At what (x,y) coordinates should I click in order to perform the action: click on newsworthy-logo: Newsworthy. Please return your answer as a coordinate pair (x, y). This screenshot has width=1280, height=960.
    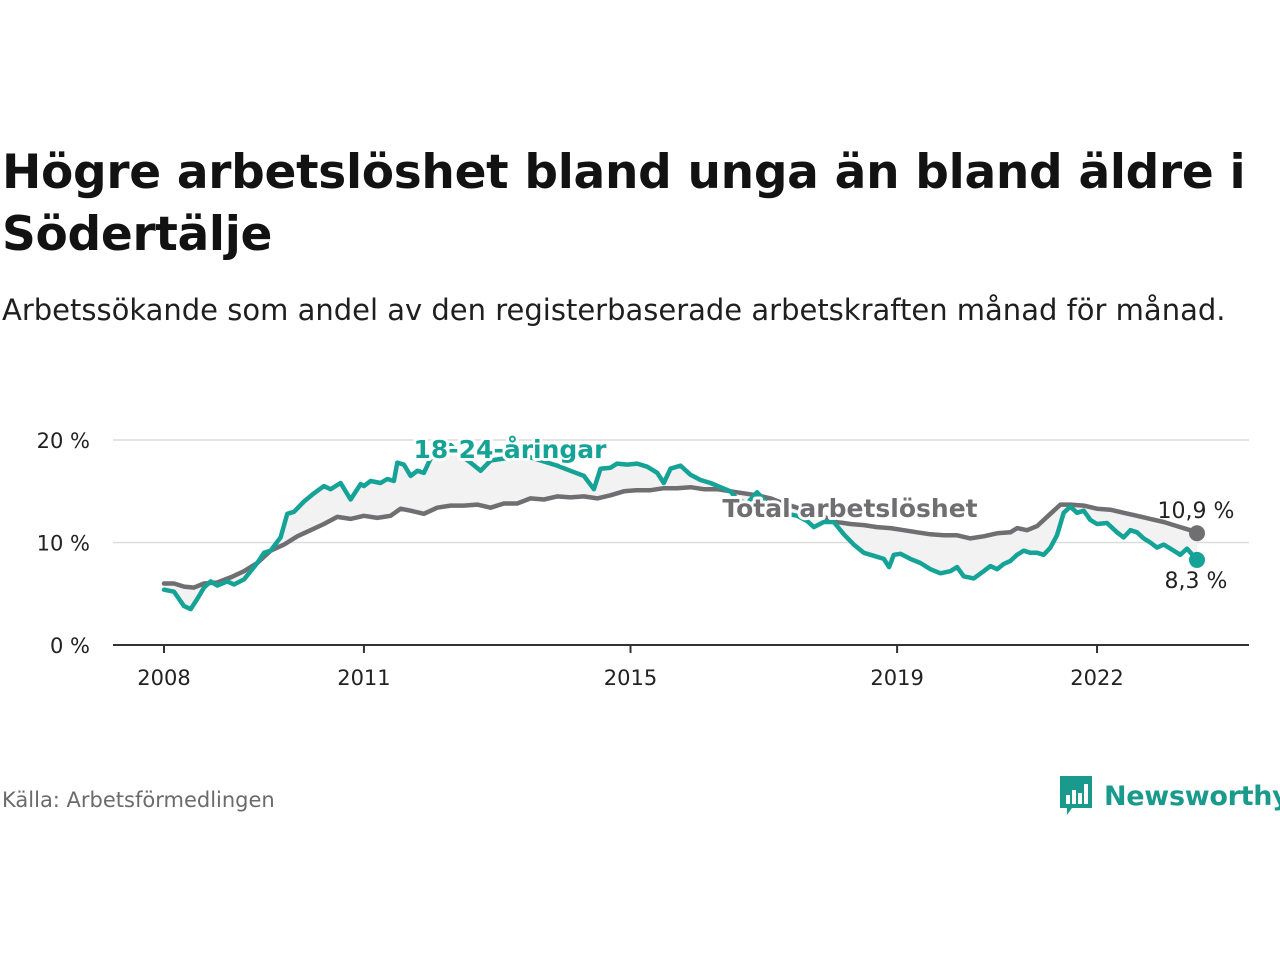
    Looking at the image, I should click on (1169, 796).